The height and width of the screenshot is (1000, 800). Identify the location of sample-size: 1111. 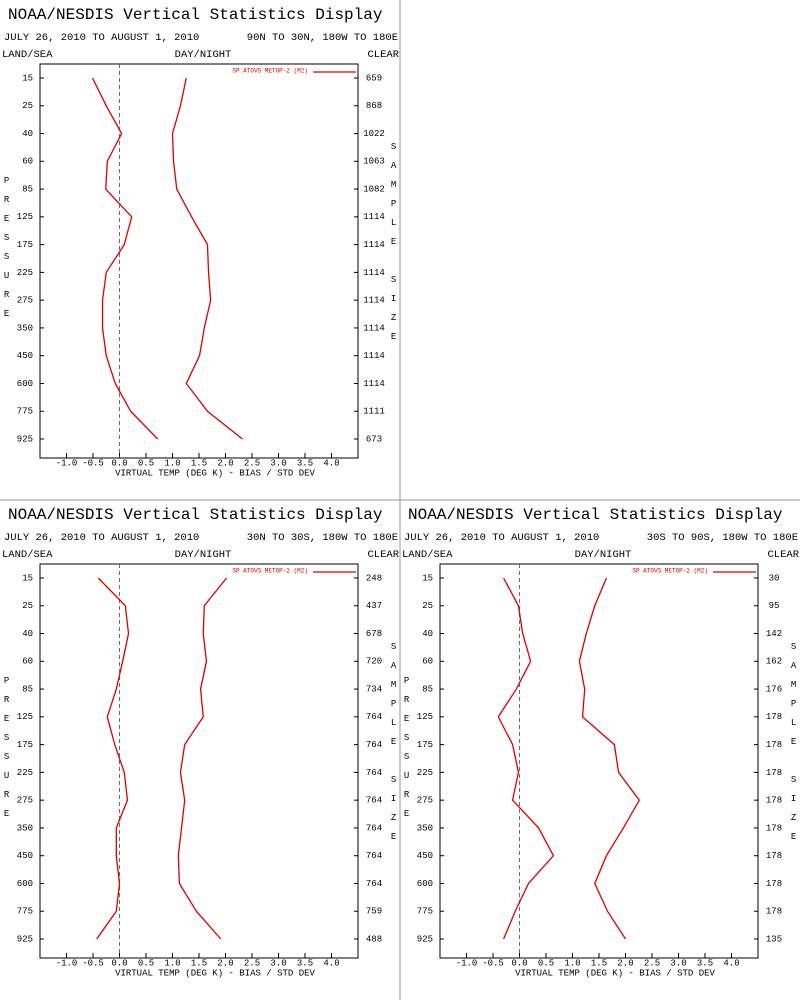
(374, 412).